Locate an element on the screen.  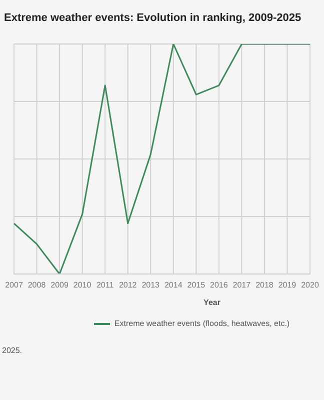
x-axis-title: Year is located at coordinates (212, 302).